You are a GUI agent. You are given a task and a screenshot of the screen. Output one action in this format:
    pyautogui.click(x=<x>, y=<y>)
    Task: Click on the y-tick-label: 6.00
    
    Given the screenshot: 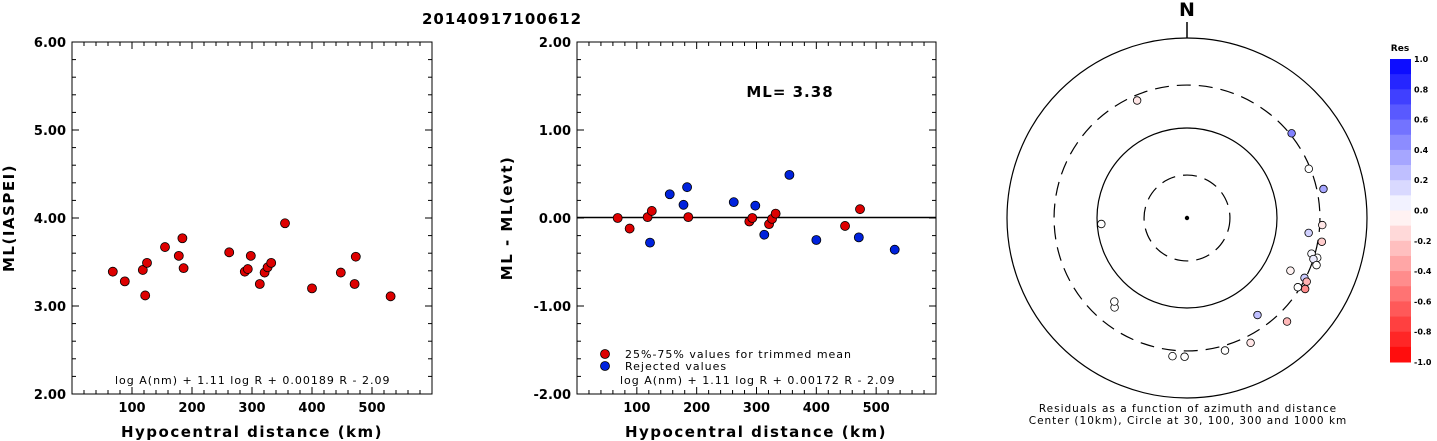 What is the action you would take?
    pyautogui.click(x=50, y=43)
    